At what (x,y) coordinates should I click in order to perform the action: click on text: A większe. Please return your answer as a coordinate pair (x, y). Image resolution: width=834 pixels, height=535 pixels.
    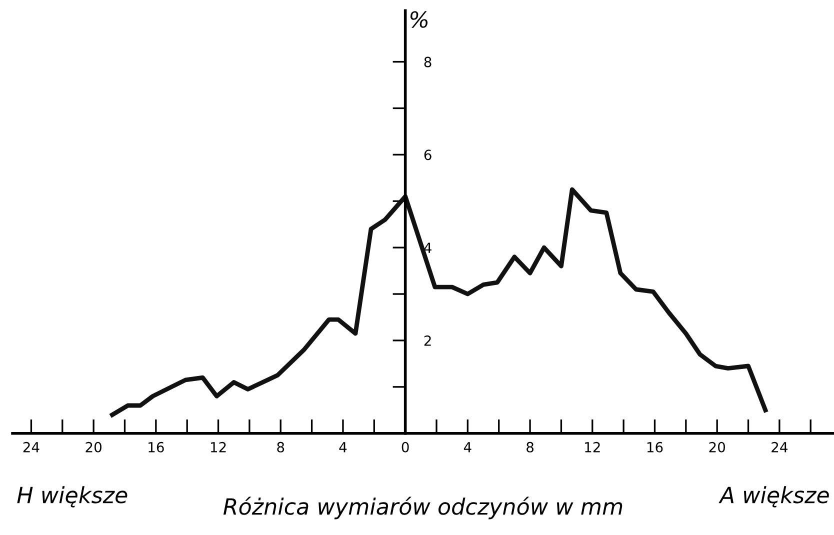
    Looking at the image, I should click on (773, 497).